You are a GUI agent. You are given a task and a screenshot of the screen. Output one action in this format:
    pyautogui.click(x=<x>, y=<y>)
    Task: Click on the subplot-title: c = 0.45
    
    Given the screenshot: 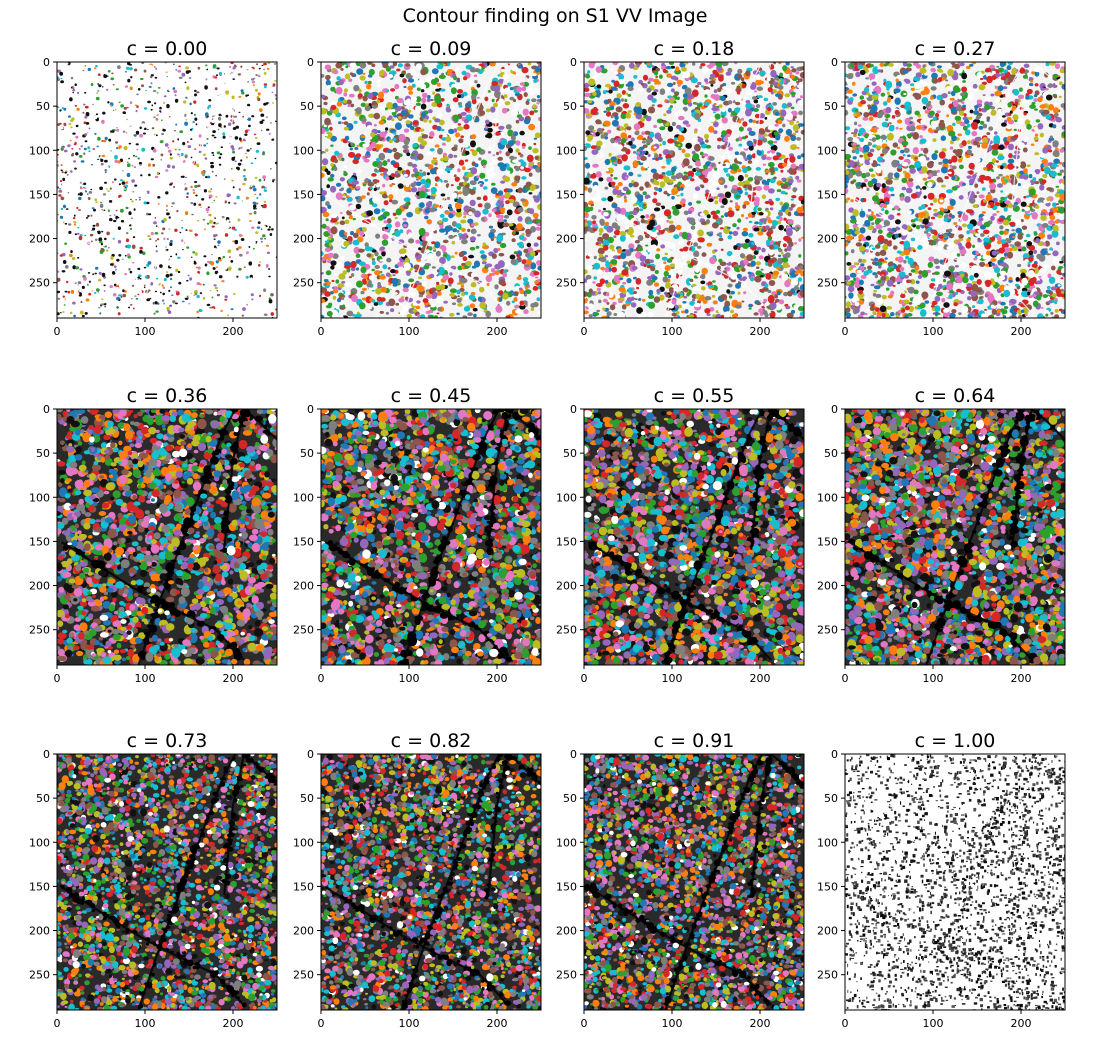 What is the action you would take?
    pyautogui.click(x=431, y=396)
    